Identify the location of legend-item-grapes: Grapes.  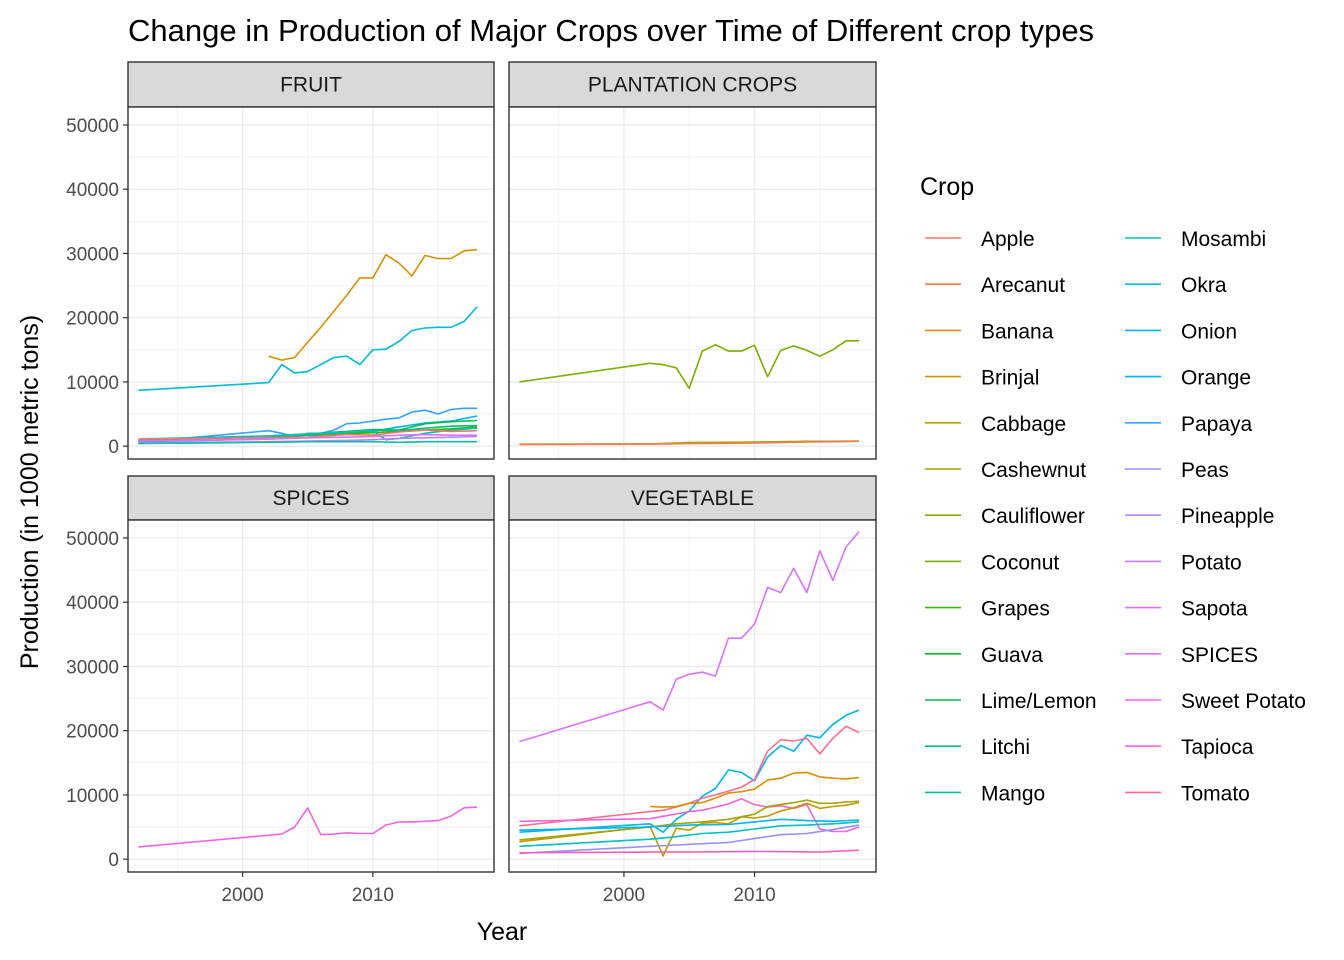
(987, 609).